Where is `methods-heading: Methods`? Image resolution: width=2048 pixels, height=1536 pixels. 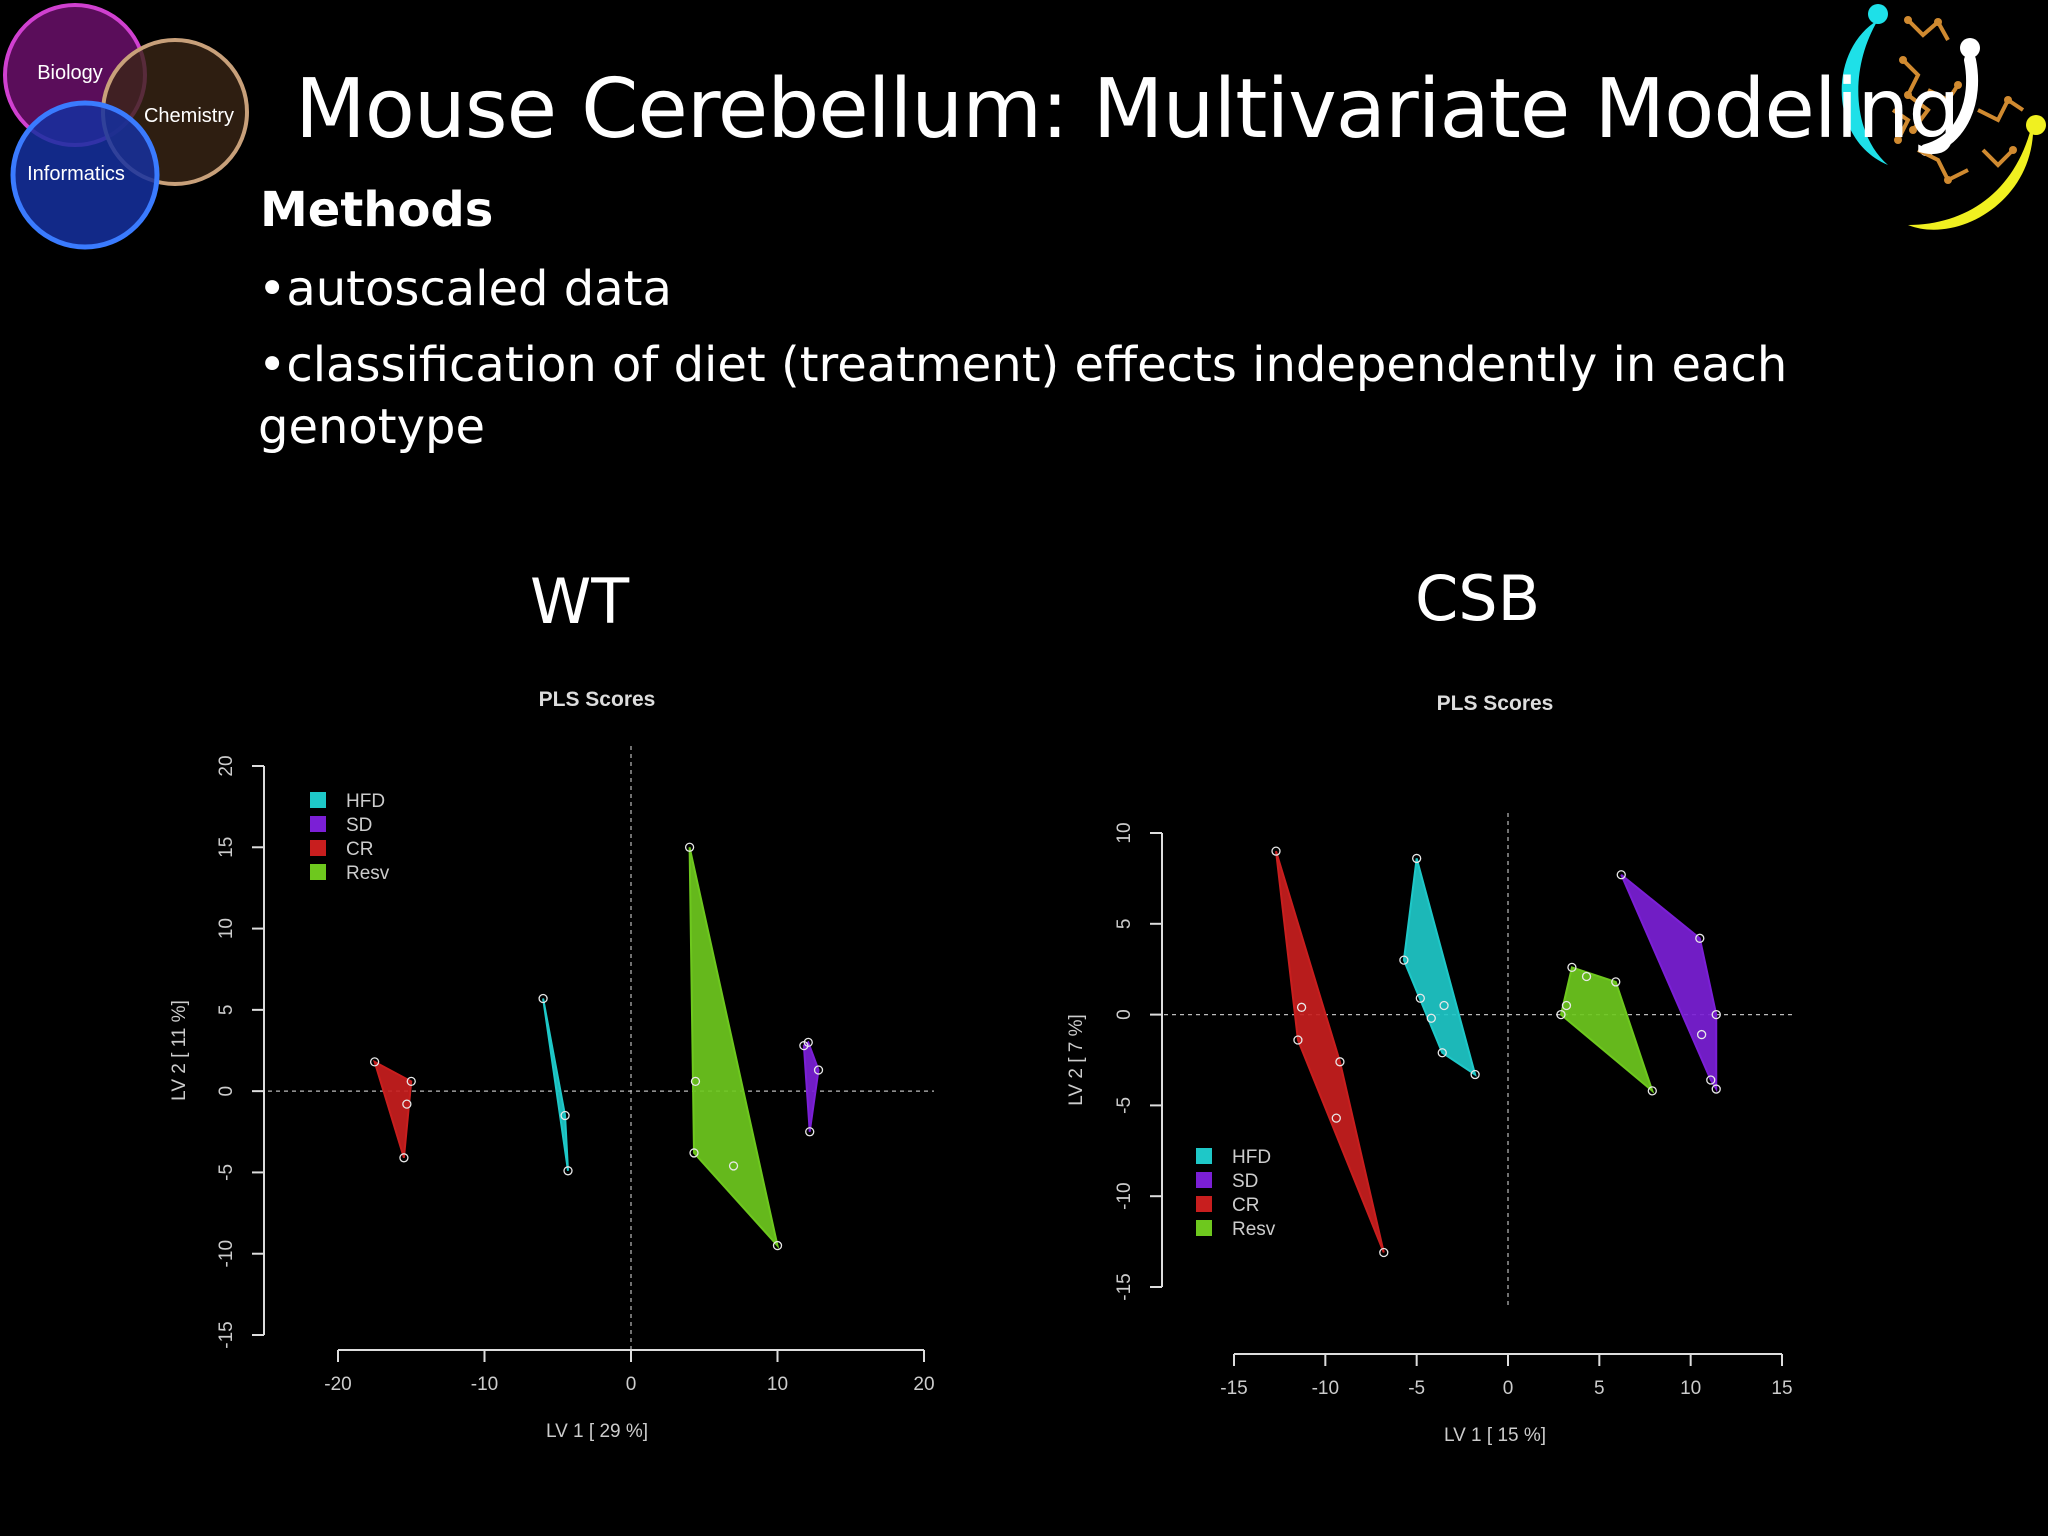 methods-heading: Methods is located at coordinates (377, 210).